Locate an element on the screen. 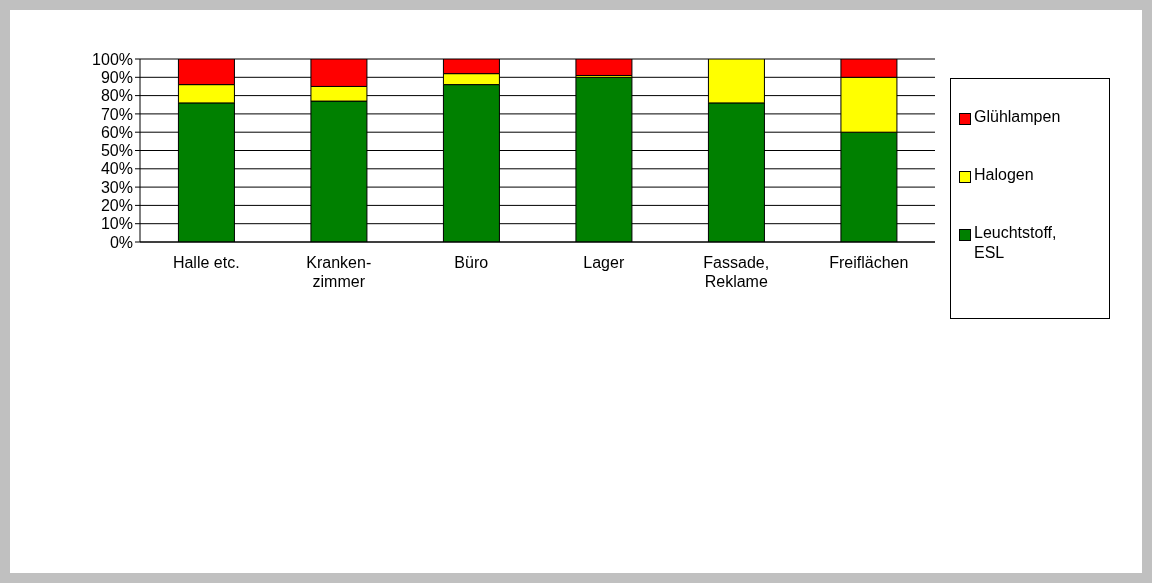 Image resolution: width=1152 pixels, height=583 pixels. x-tick-label: Büro is located at coordinates (471, 262).